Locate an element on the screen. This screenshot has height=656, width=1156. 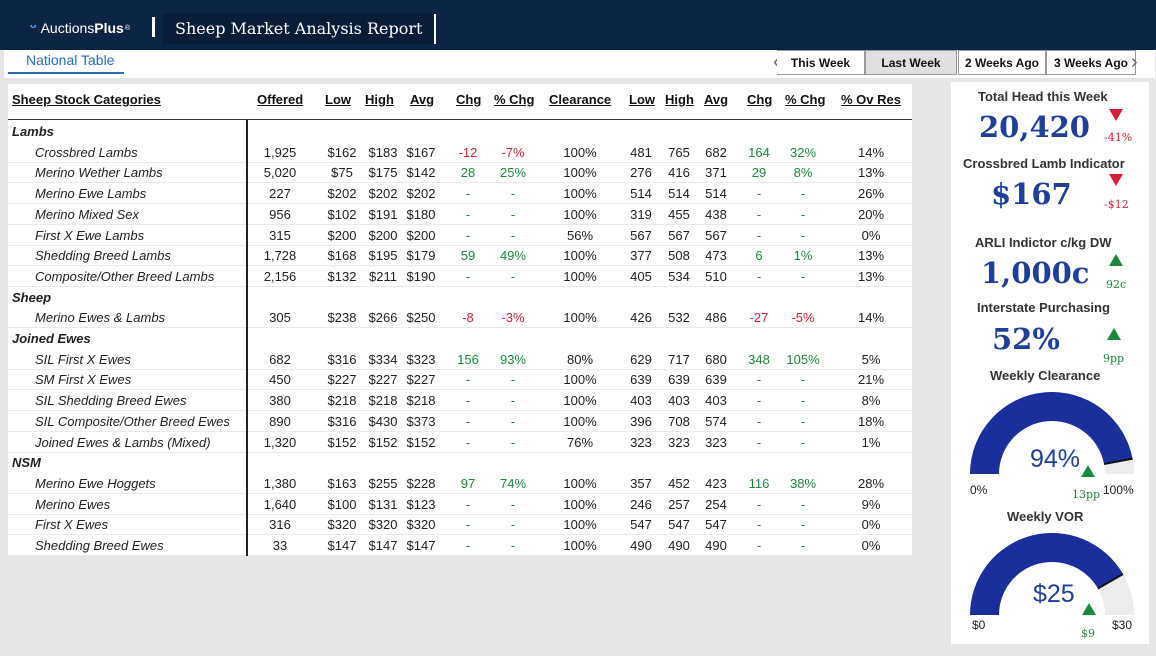
cell-high-2: 514 is located at coordinates (679, 194).